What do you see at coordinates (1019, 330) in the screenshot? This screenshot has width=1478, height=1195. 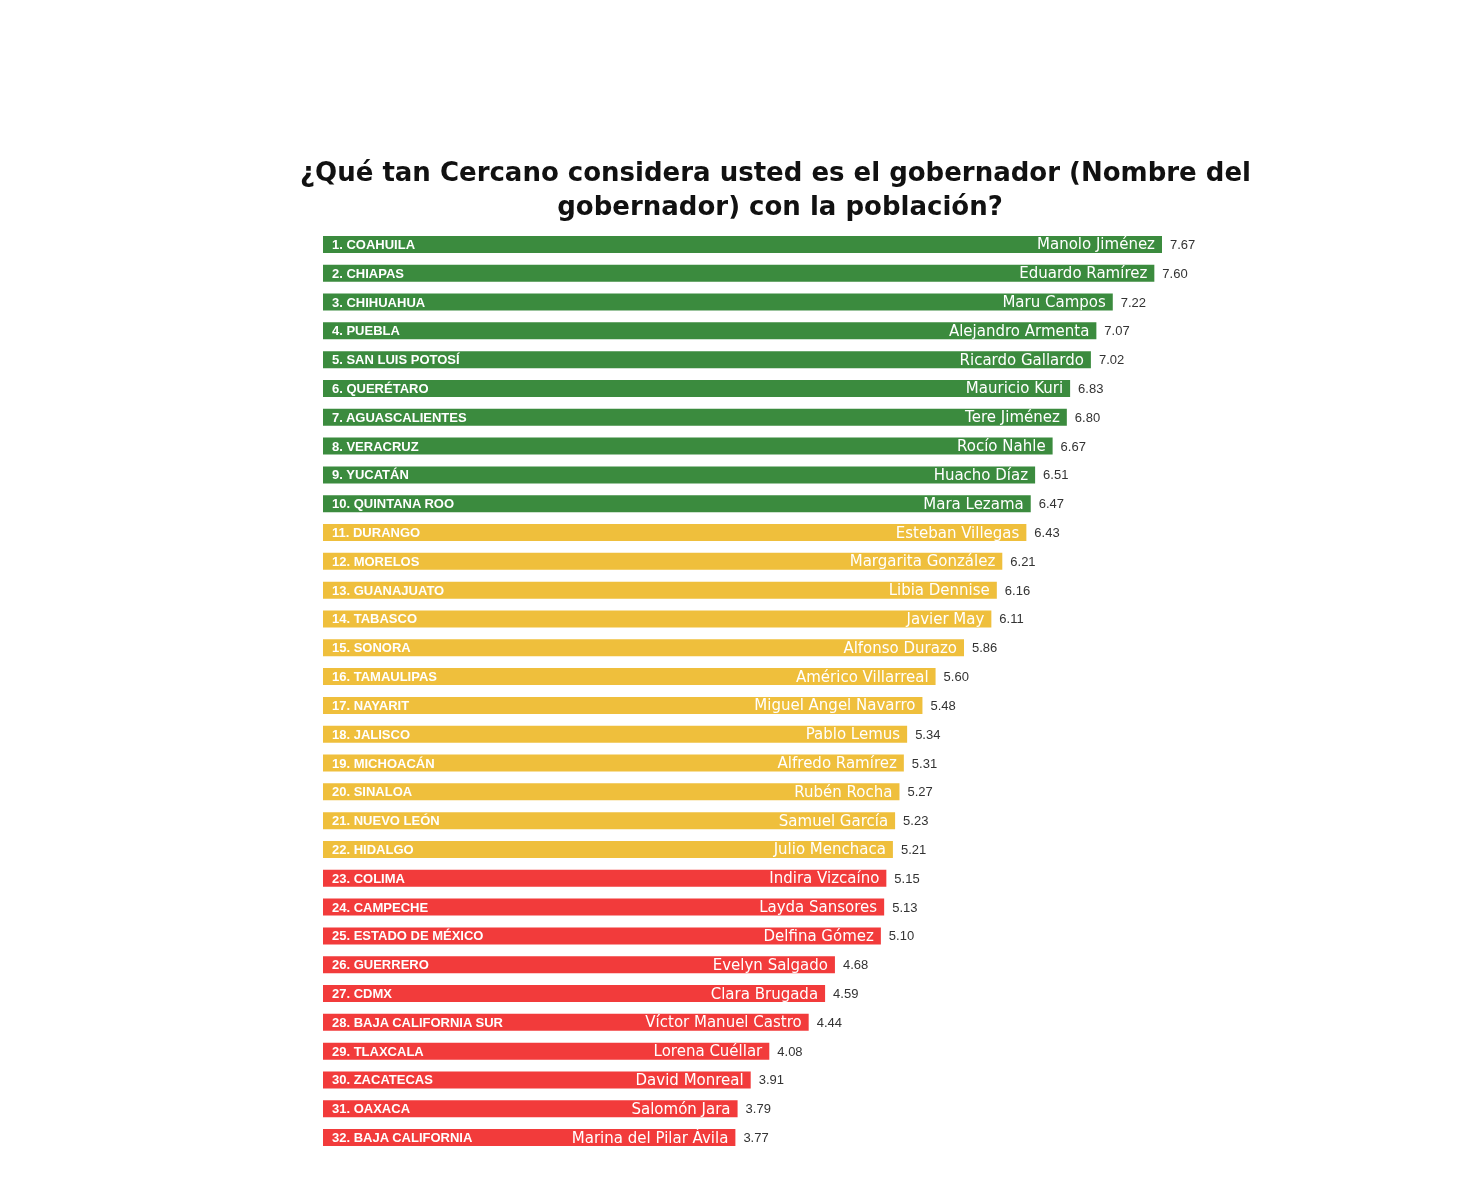 I see `annotation: Alejandro Armenta` at bounding box center [1019, 330].